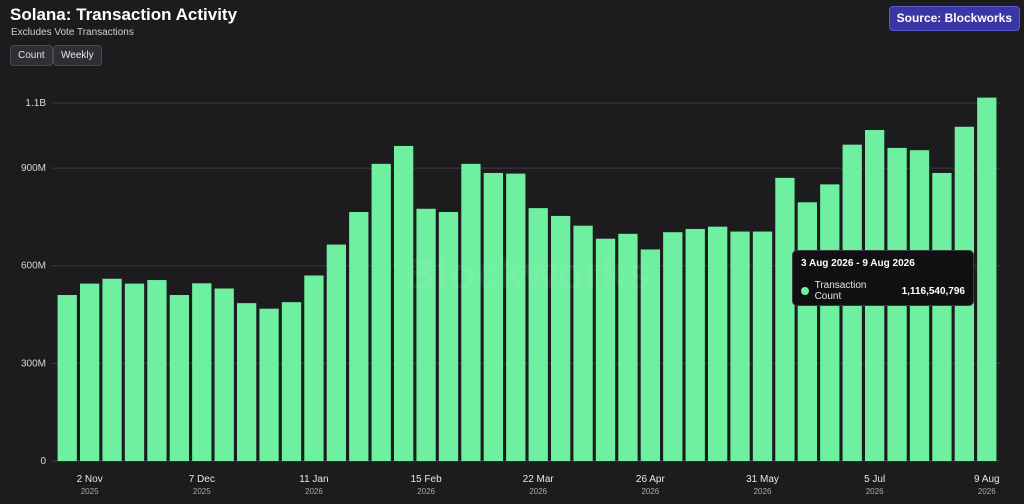 The width and height of the screenshot is (1024, 504). Describe the element at coordinates (77, 55) in the screenshot. I see `weekly-toggle-button: Weekly` at that location.